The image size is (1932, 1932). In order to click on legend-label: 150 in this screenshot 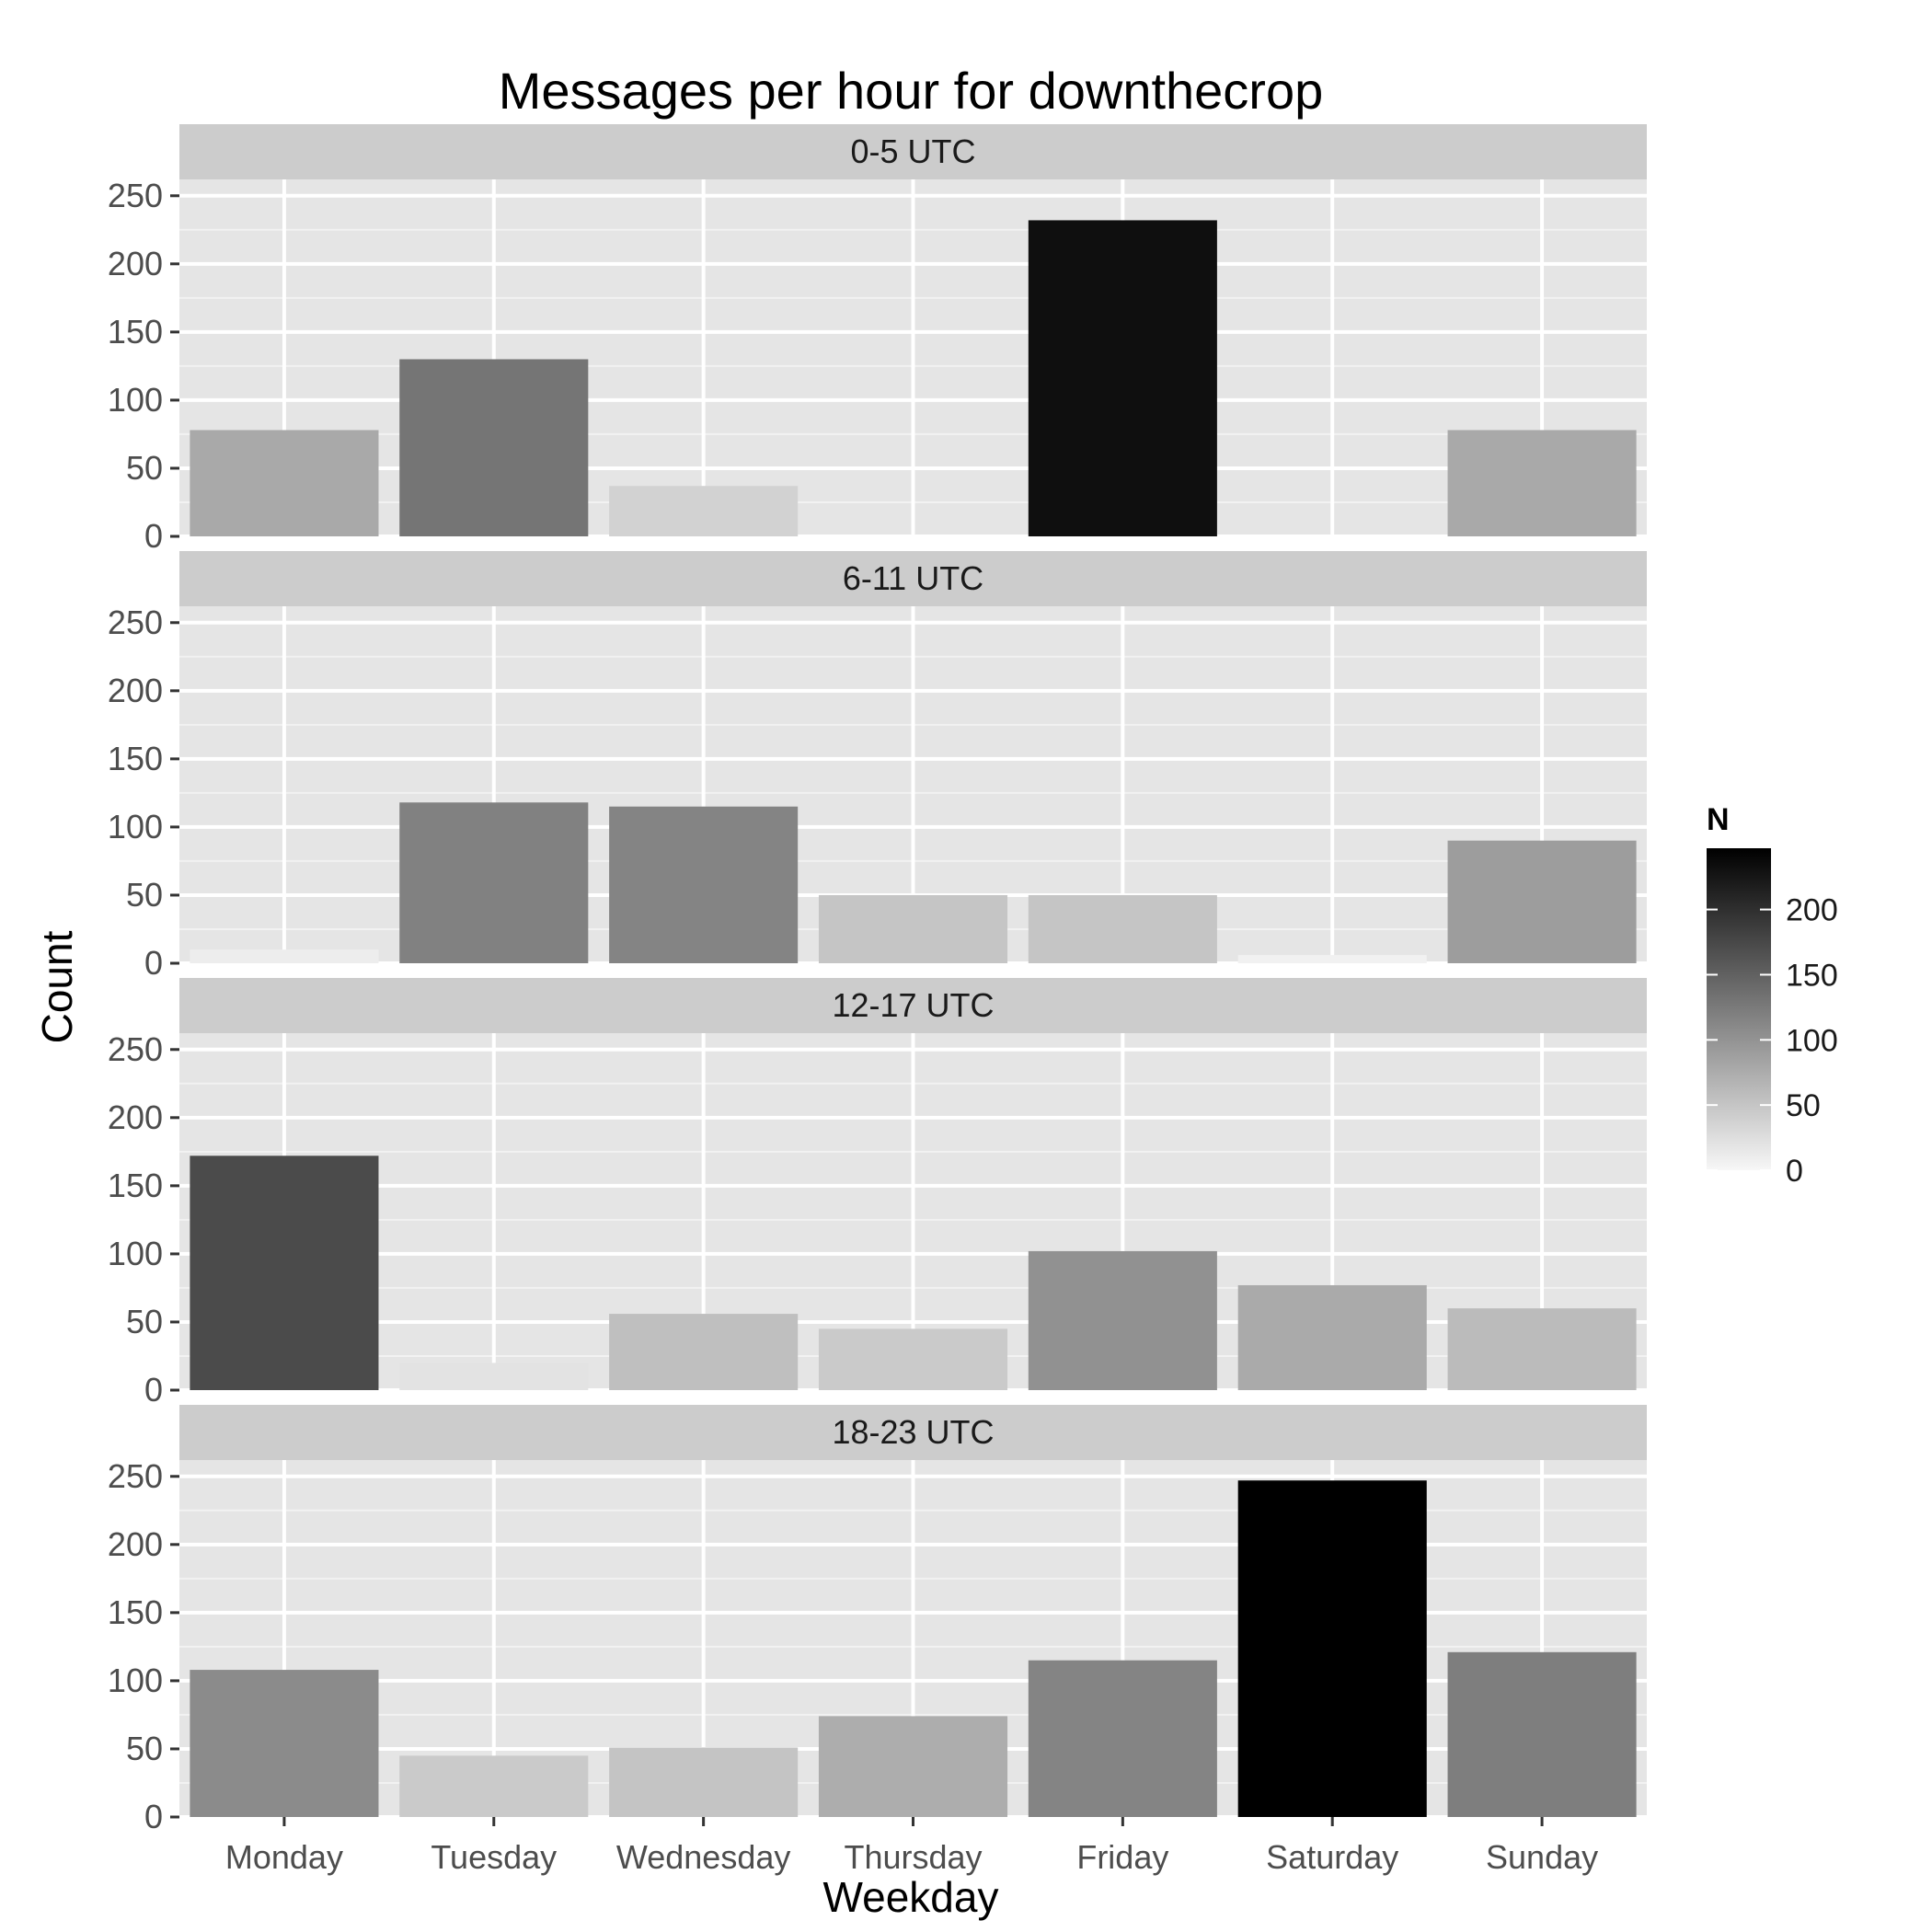, I will do `click(1812, 975)`.